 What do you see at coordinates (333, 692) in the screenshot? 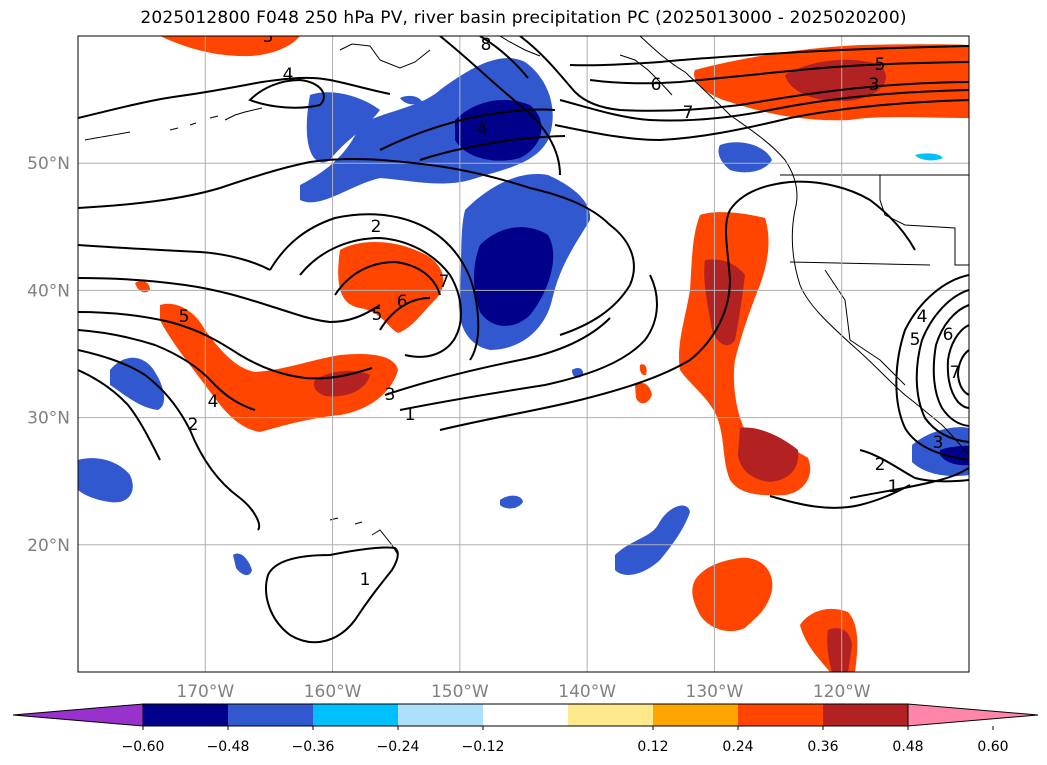
I see `lon-tick-label: 160°W` at bounding box center [333, 692].